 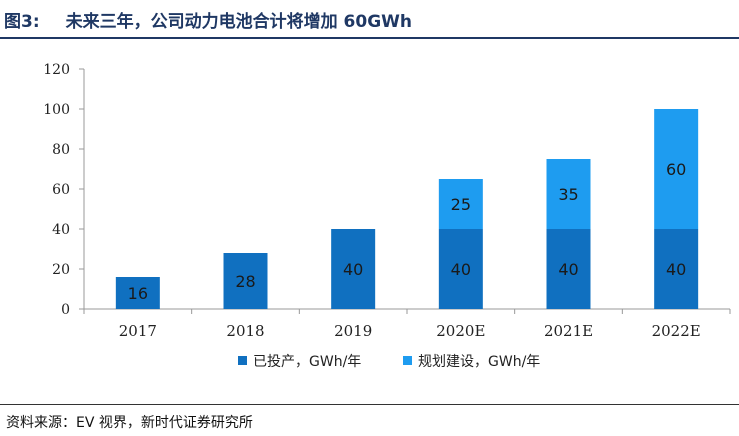 I want to click on source-note: 资料来源：EV 视界，新时代证券研究所, so click(x=129, y=423).